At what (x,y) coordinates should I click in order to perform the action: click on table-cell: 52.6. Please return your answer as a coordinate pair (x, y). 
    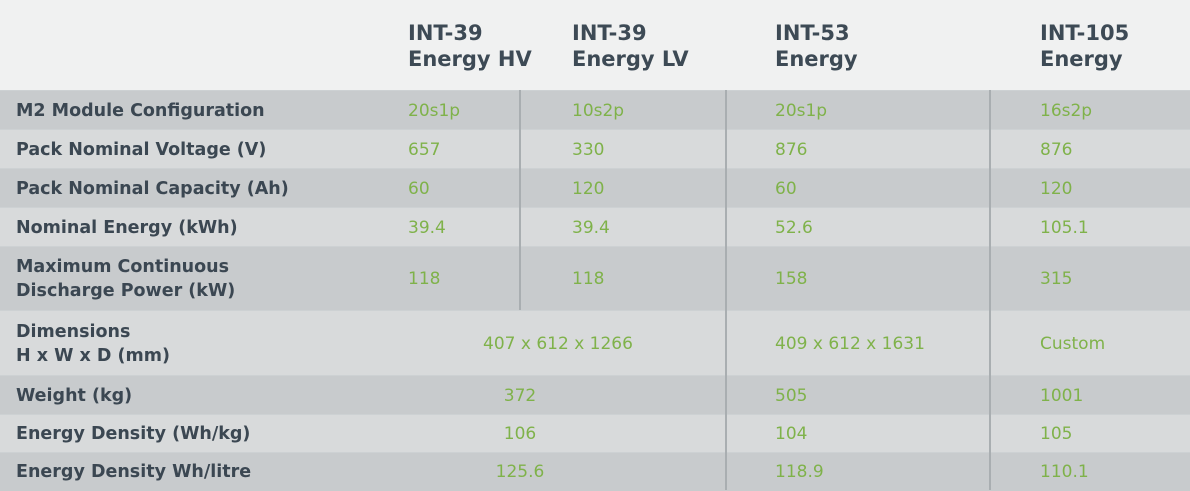
    Looking at the image, I should click on (794, 227).